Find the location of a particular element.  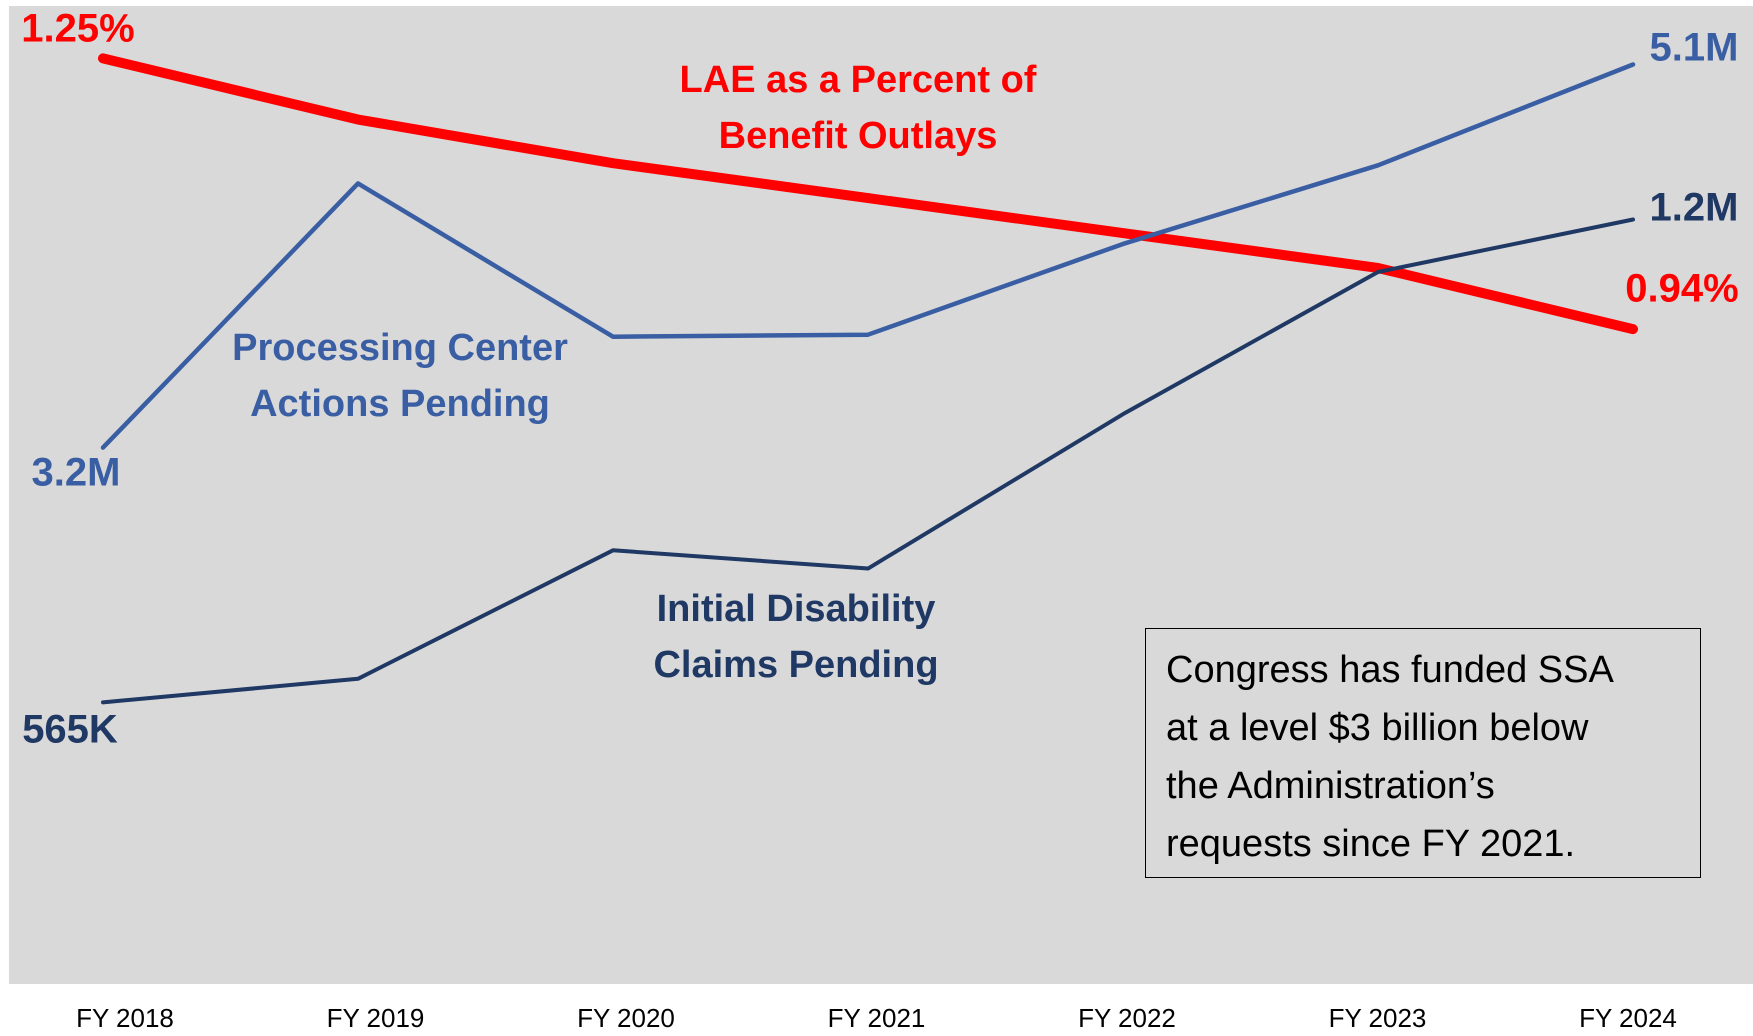

data-label: 3.2M is located at coordinates (76, 473).